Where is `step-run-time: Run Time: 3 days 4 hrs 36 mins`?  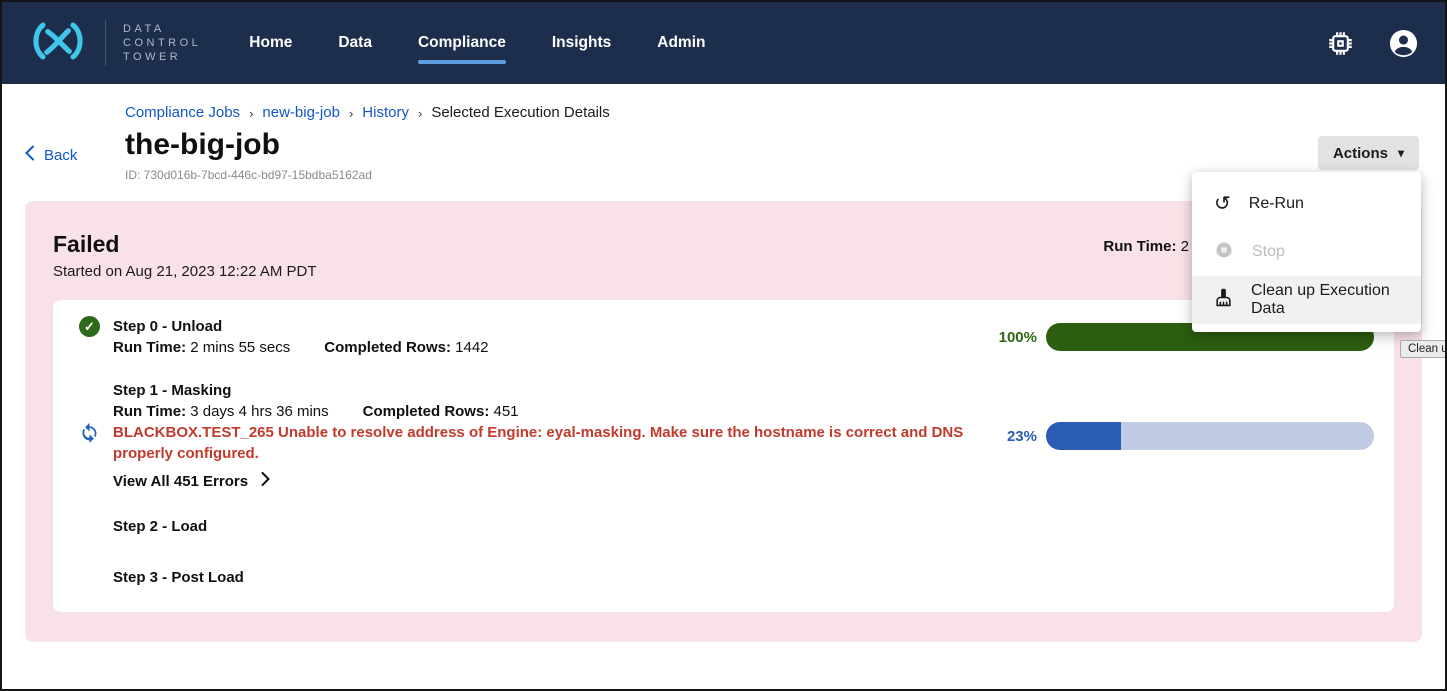
step-run-time: Run Time: 3 days 4 hrs 36 mins is located at coordinates (221, 411).